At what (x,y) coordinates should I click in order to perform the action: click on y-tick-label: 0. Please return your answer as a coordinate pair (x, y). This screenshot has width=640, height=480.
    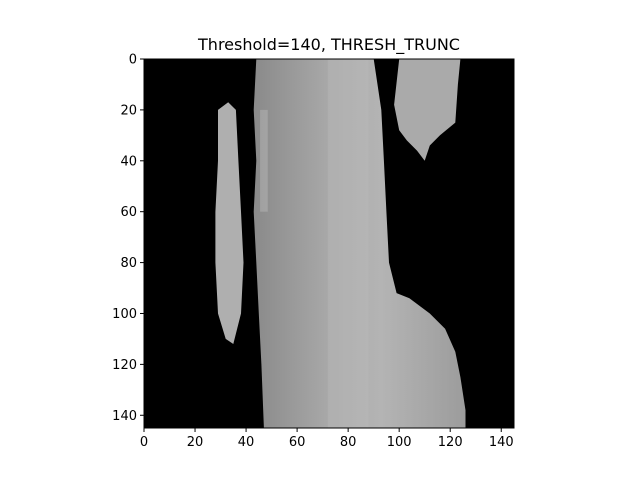
    Looking at the image, I should click on (133, 60).